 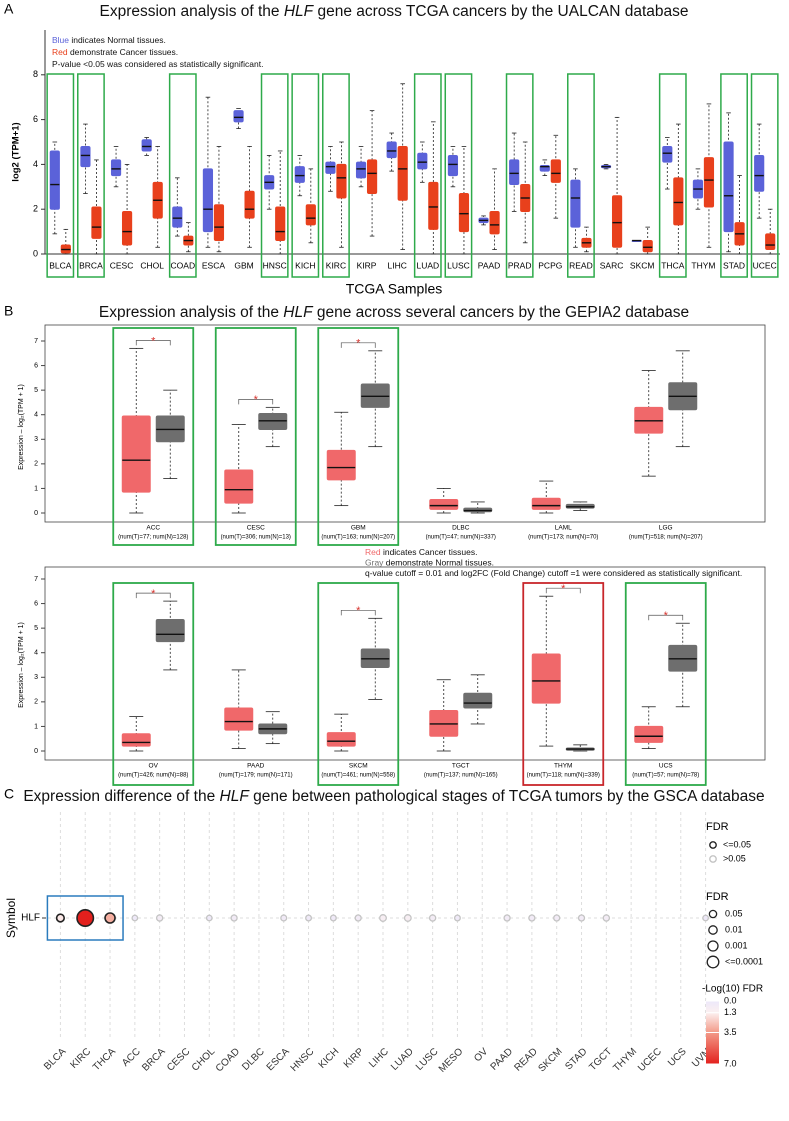 I want to click on y-tick-label: HLF, so click(x=30, y=918).